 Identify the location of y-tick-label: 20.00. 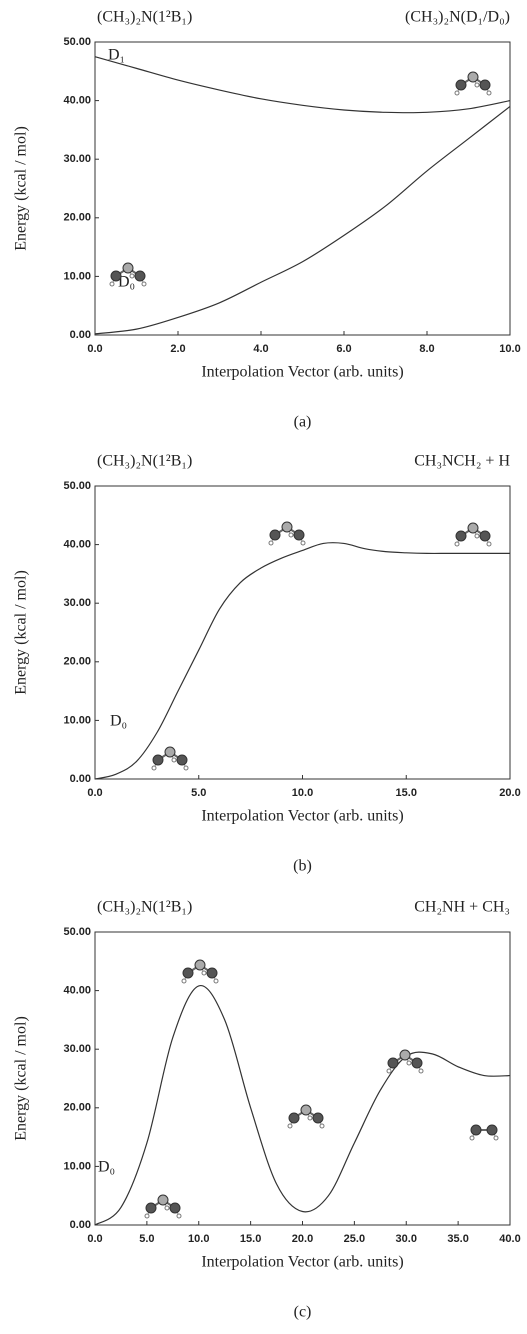
(77, 662).